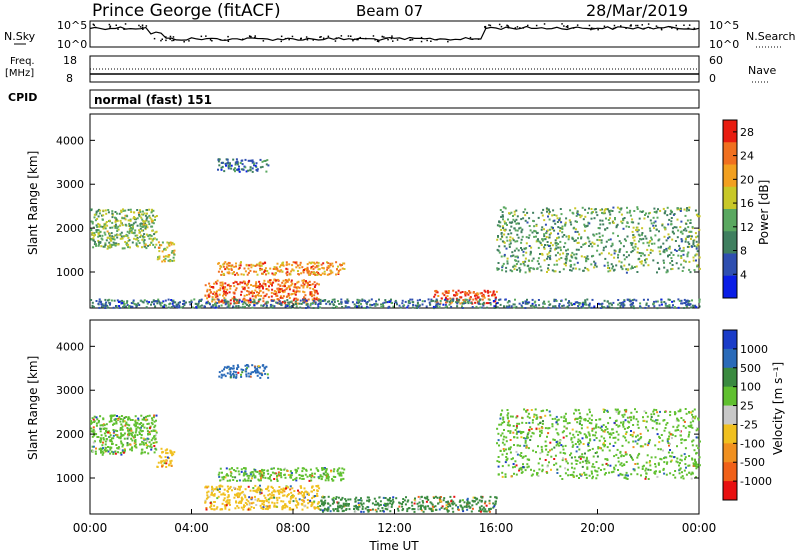 Image resolution: width=800 pixels, height=554 pixels. Describe the element at coordinates (747, 156) in the screenshot. I see `power-colorbar-tick-label: 24` at that location.